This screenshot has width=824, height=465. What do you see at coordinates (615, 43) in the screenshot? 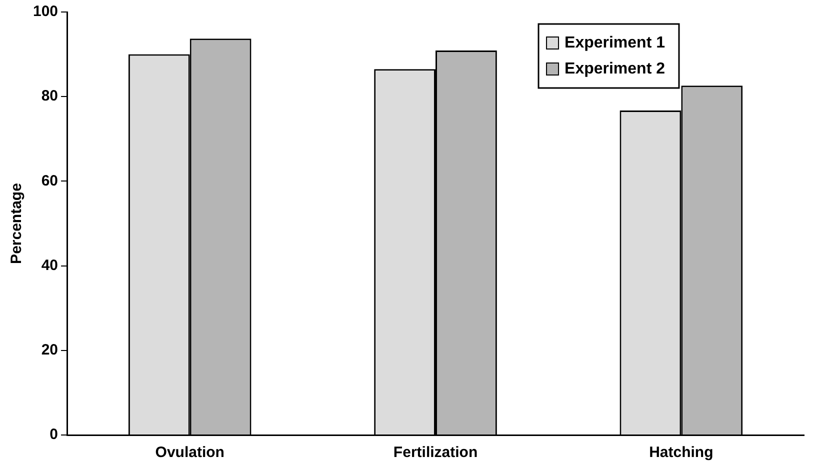
I see `legend-label: Experiment 1` at bounding box center [615, 43].